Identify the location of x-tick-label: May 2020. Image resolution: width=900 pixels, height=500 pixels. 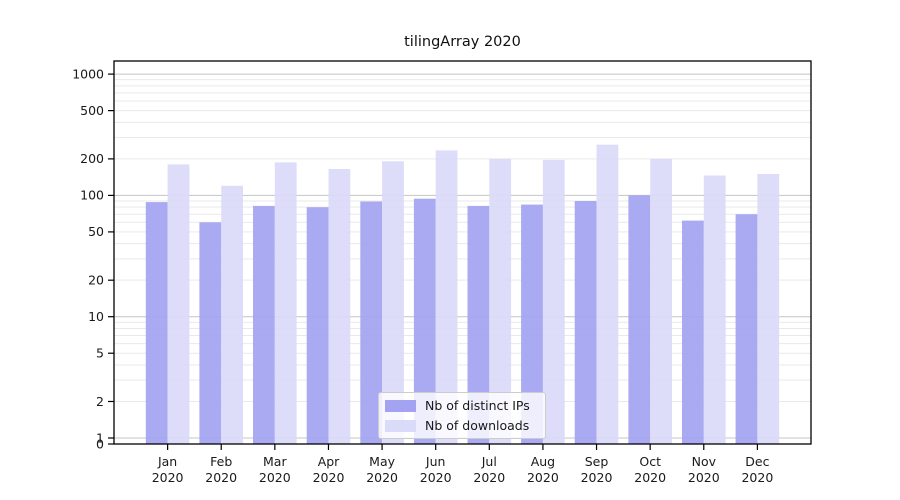
(382, 469).